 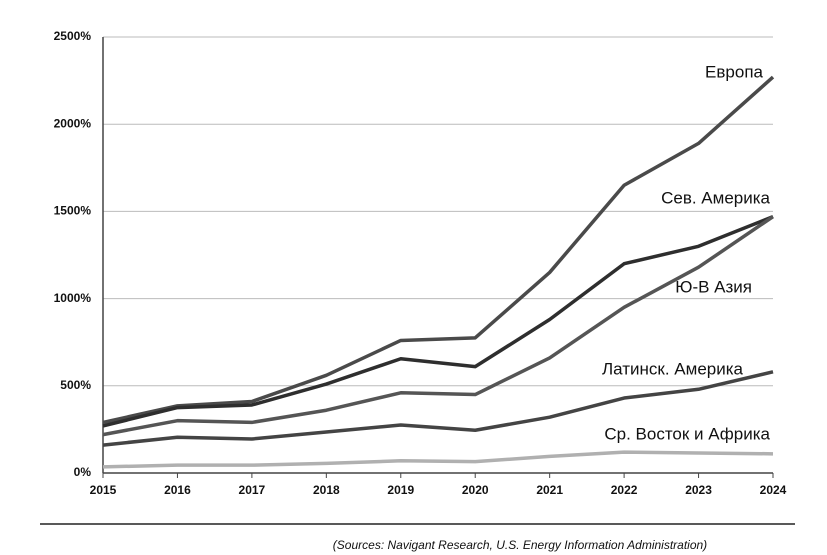 What do you see at coordinates (713, 286) in the screenshot?
I see `series-label: Ю-В Азия` at bounding box center [713, 286].